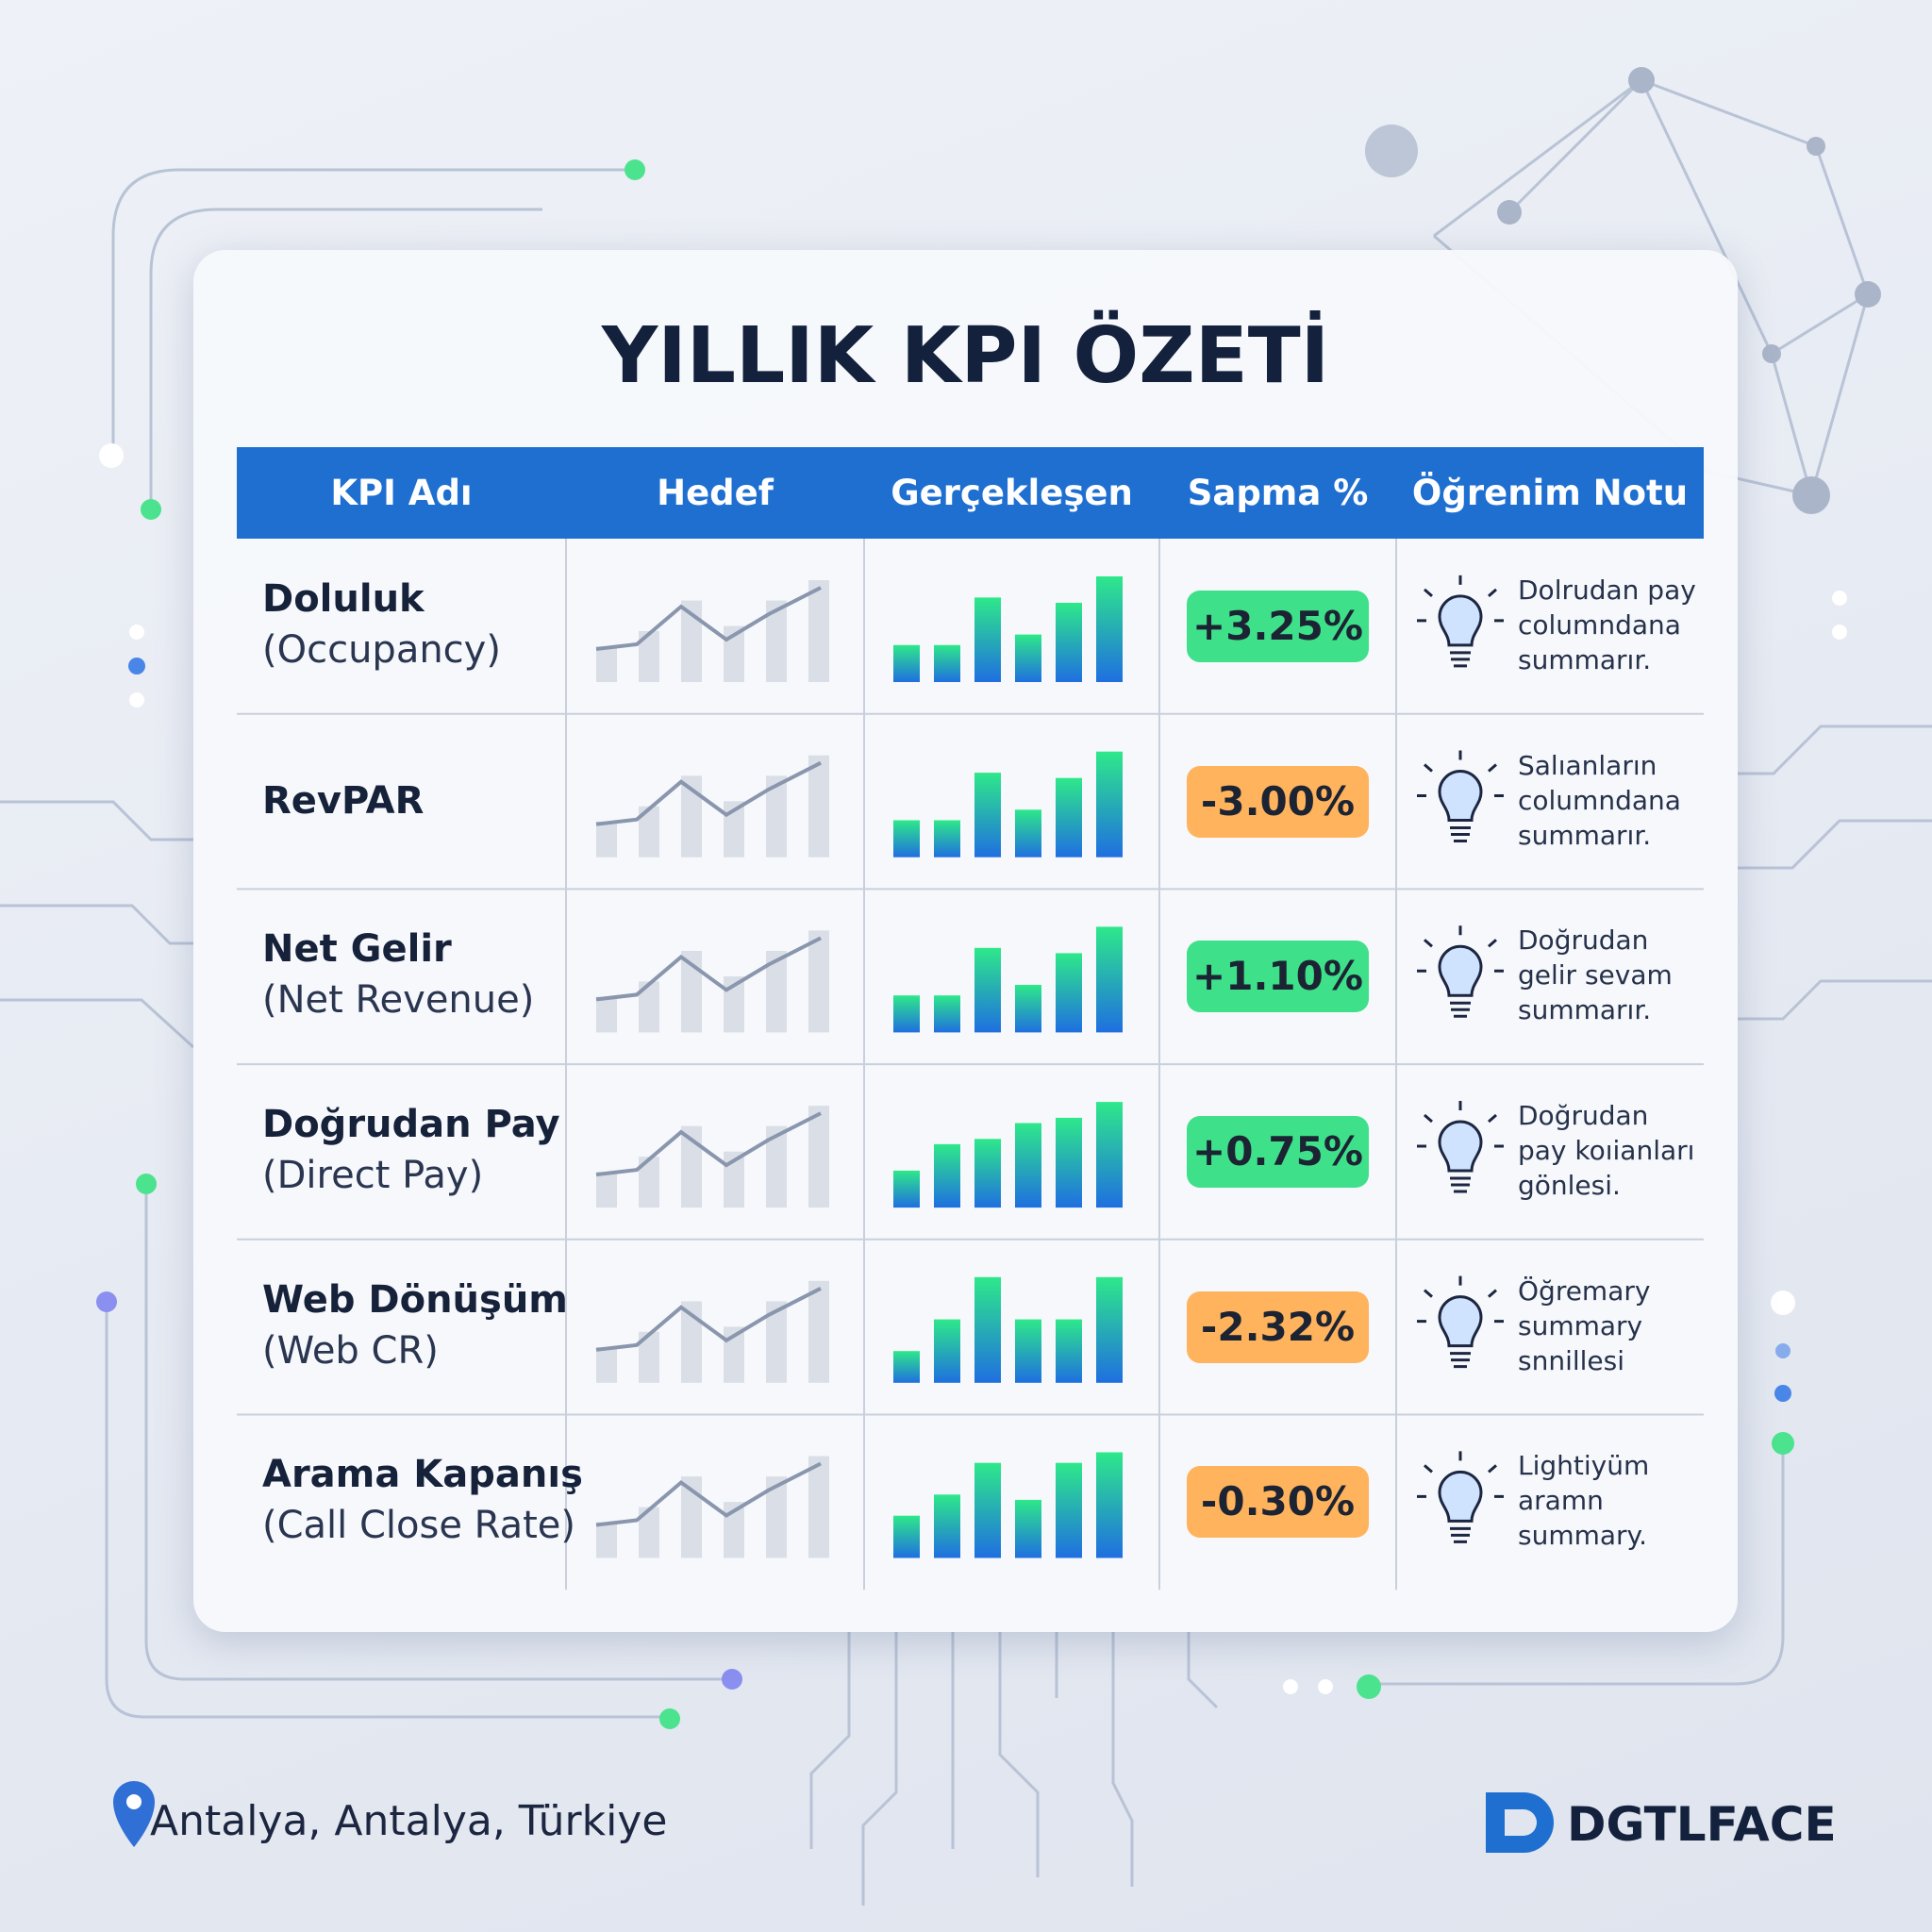  What do you see at coordinates (1596, 975) in the screenshot?
I see `note-line: gelir sevam` at bounding box center [1596, 975].